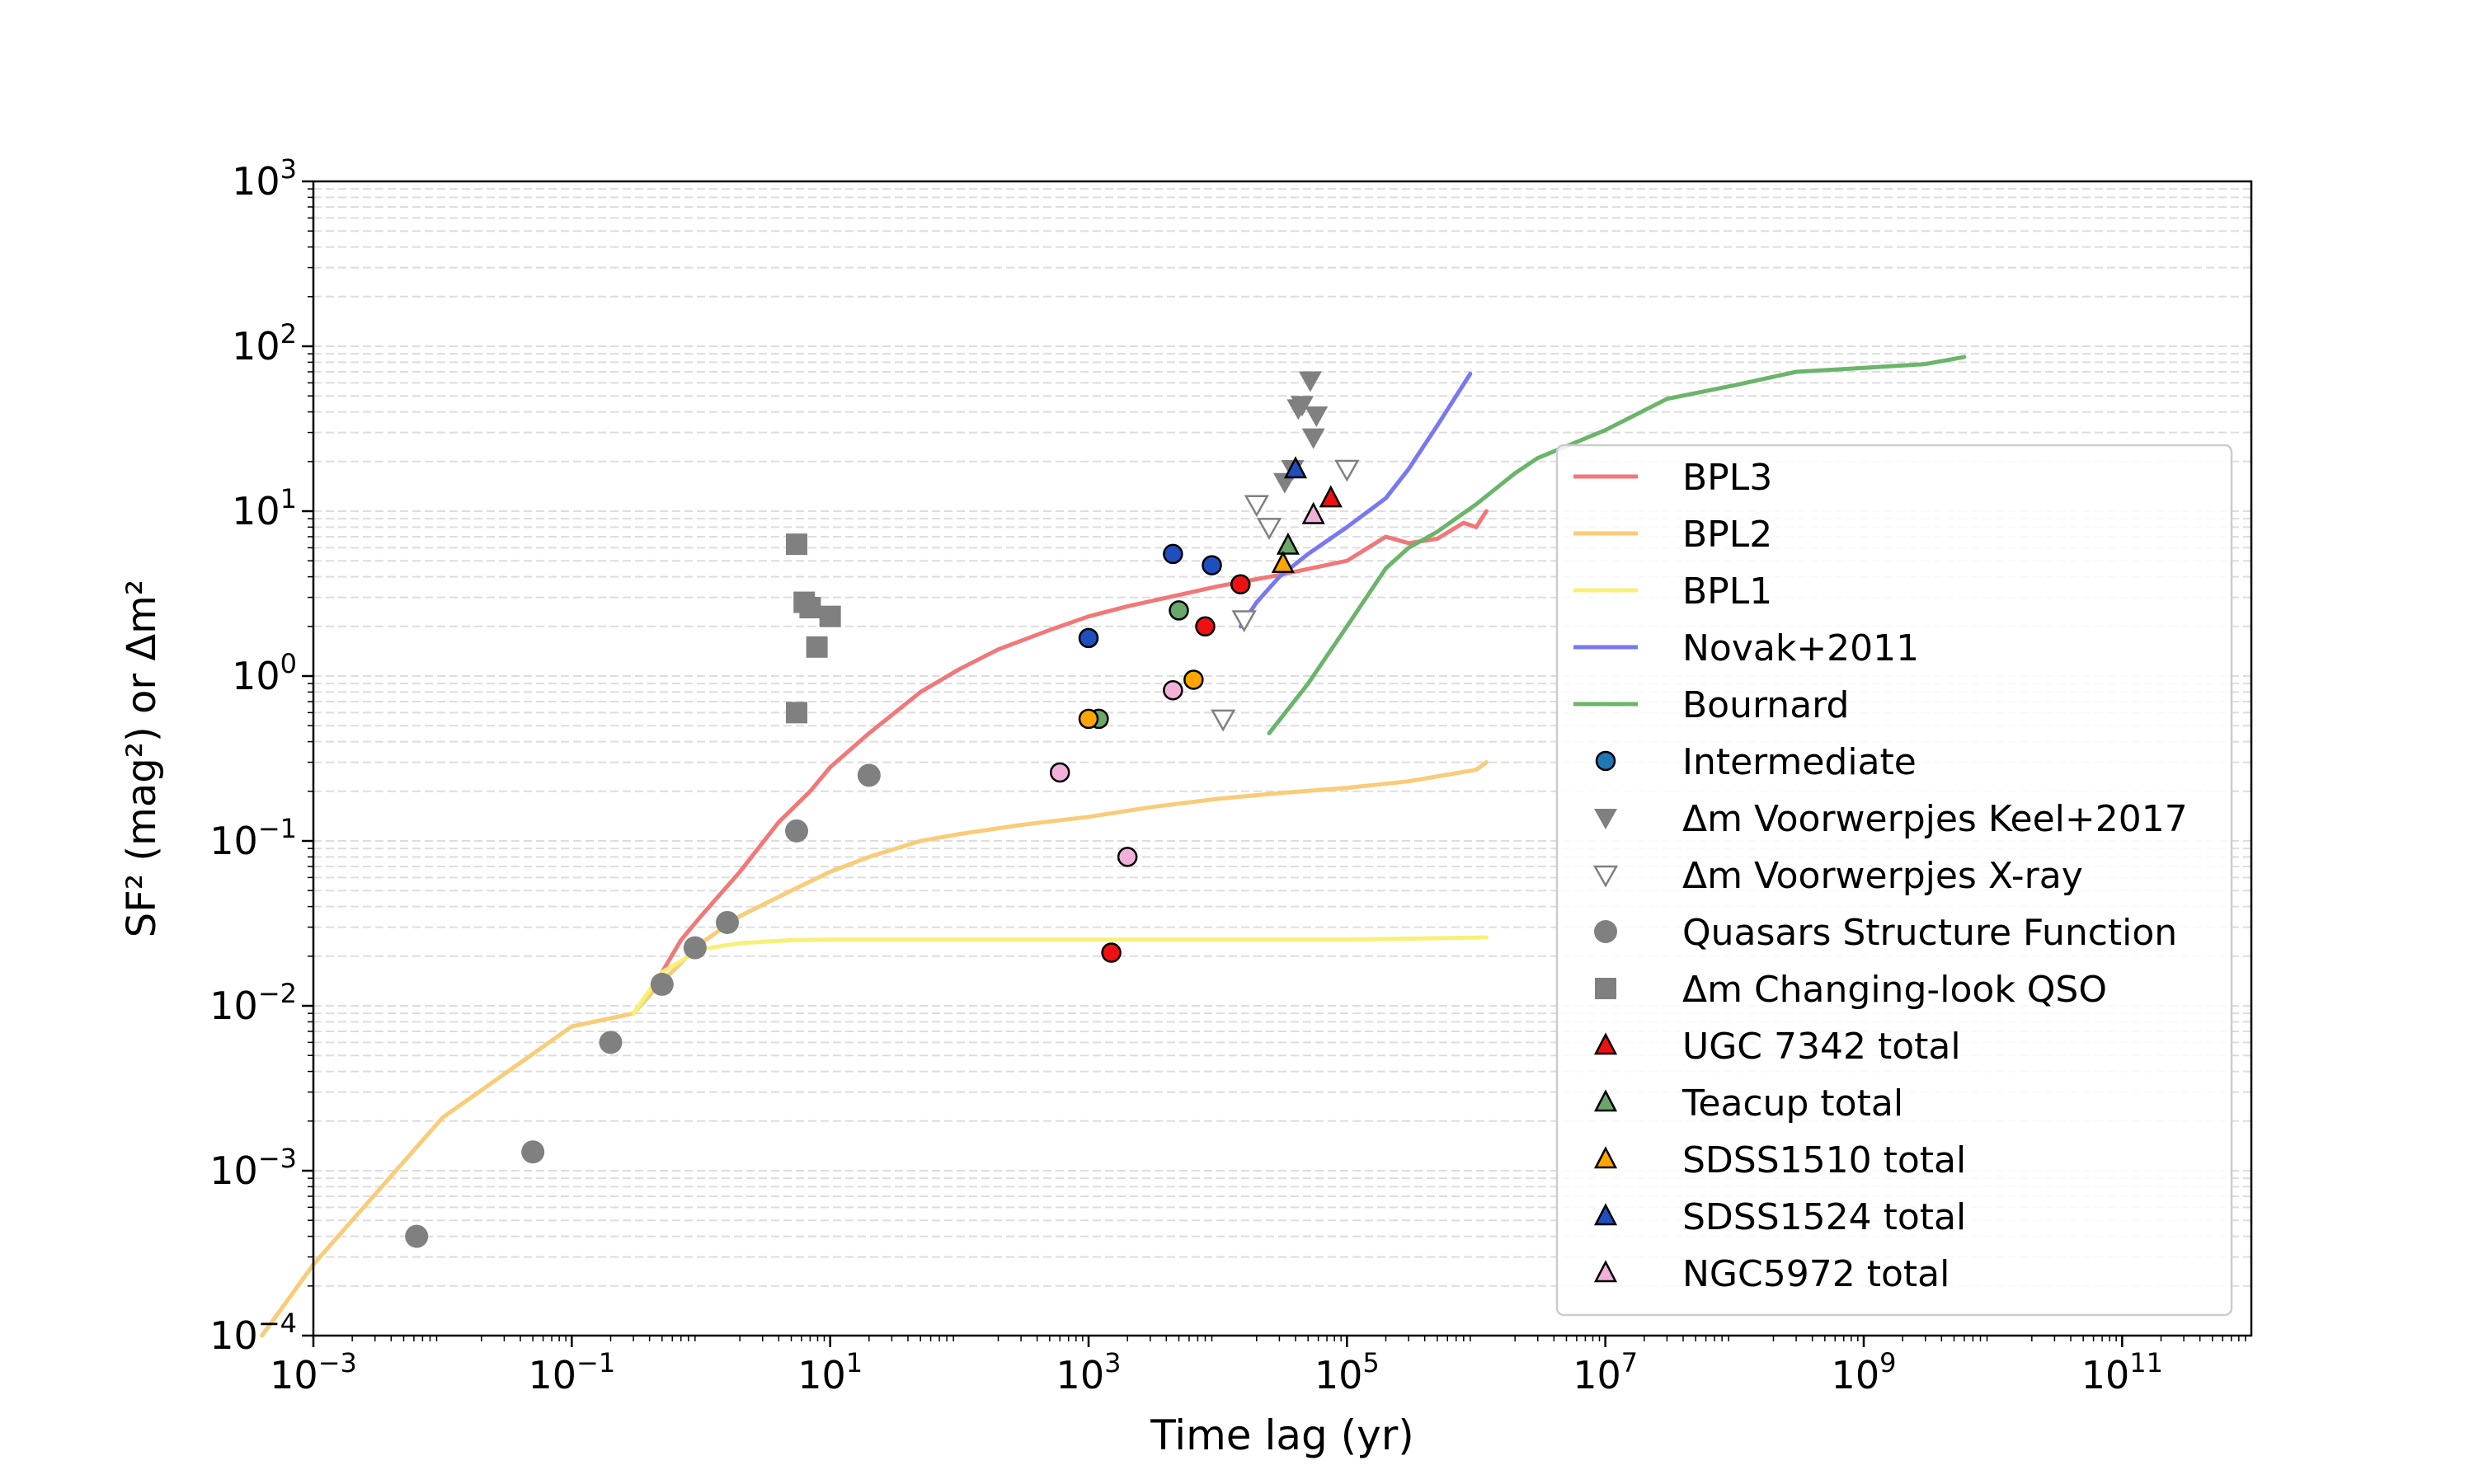  Describe the element at coordinates (1060, 975) in the screenshot. I see `curve-bpl1` at that location.